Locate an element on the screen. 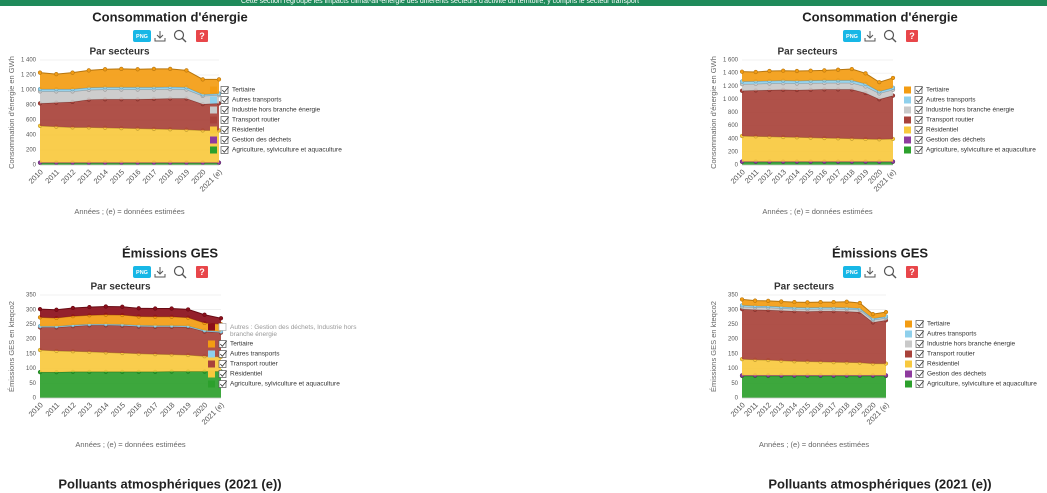 The height and width of the screenshot is (493, 1047). y-tick-label: 250 is located at coordinates (733, 325).